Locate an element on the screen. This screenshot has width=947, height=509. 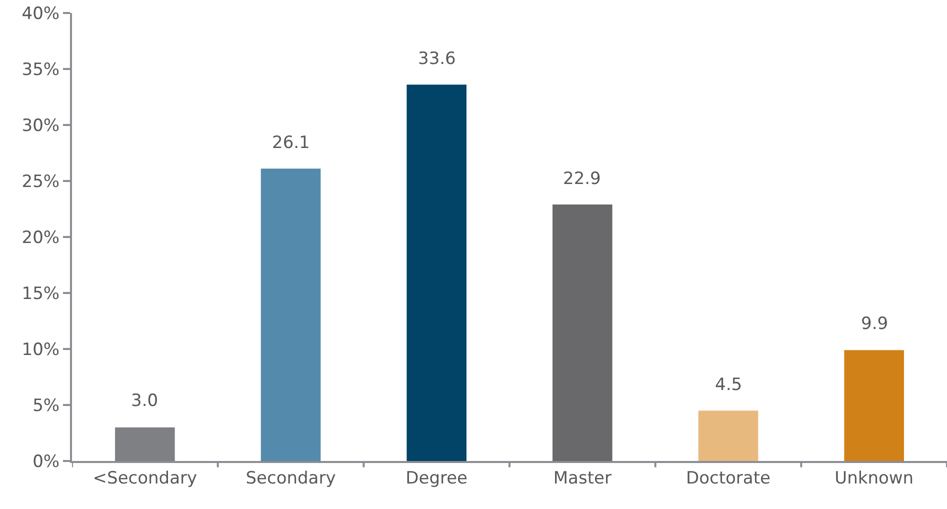
x-tick-label: Unknown is located at coordinates (874, 478).